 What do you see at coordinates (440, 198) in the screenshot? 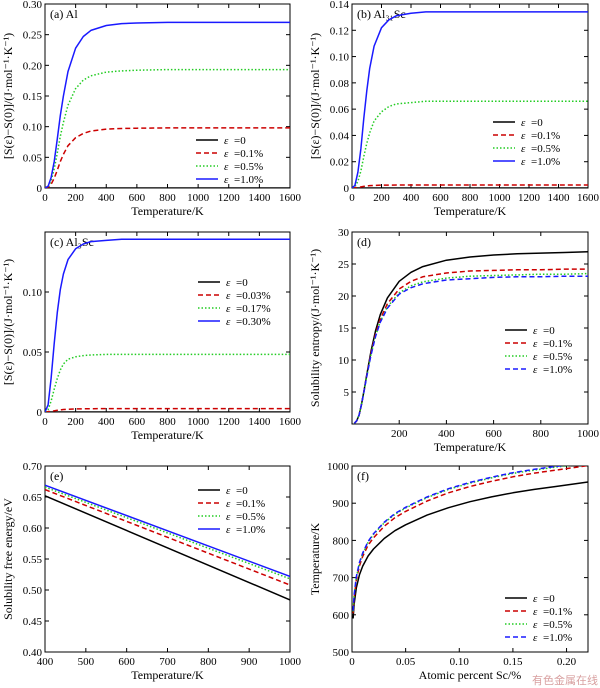
I see `x-tick-label: 600` at bounding box center [440, 198].